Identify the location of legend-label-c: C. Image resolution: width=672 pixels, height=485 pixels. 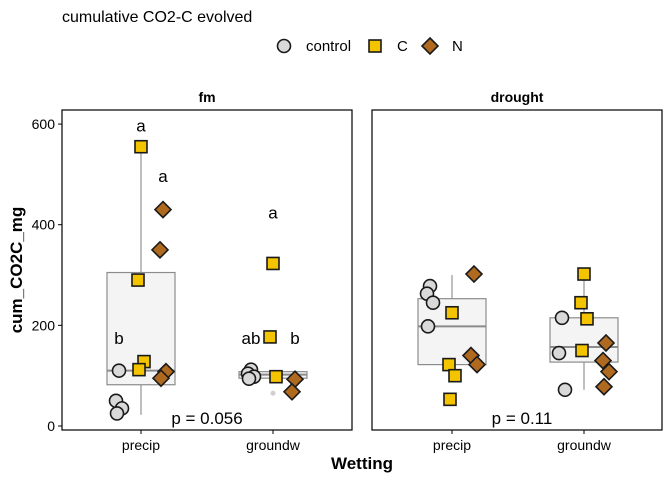
(402, 46).